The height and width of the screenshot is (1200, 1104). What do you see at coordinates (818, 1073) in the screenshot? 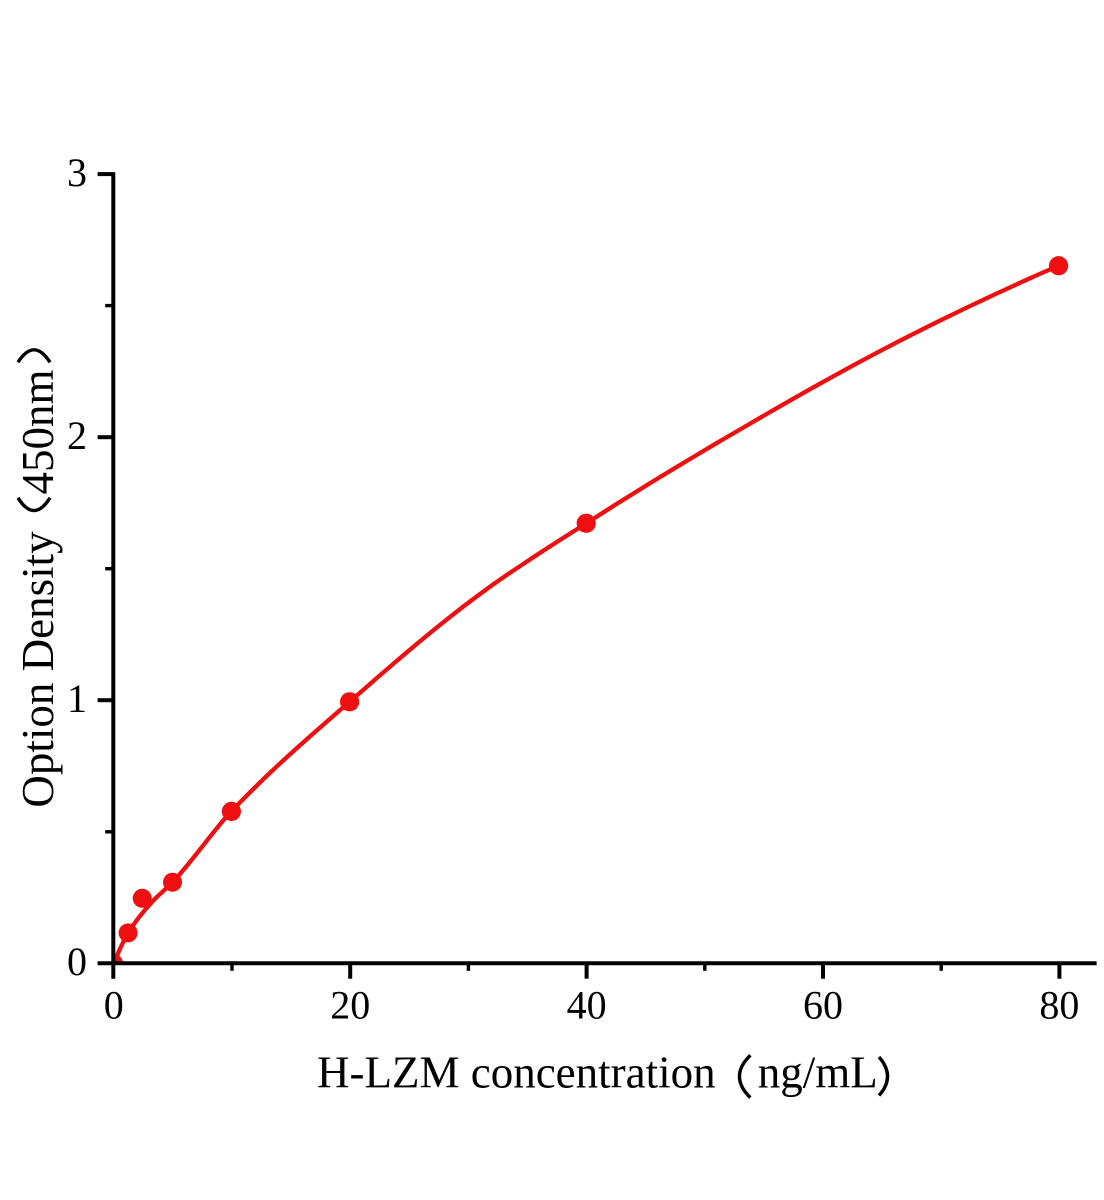
I see `svg-text: ng/mL` at bounding box center [818, 1073].